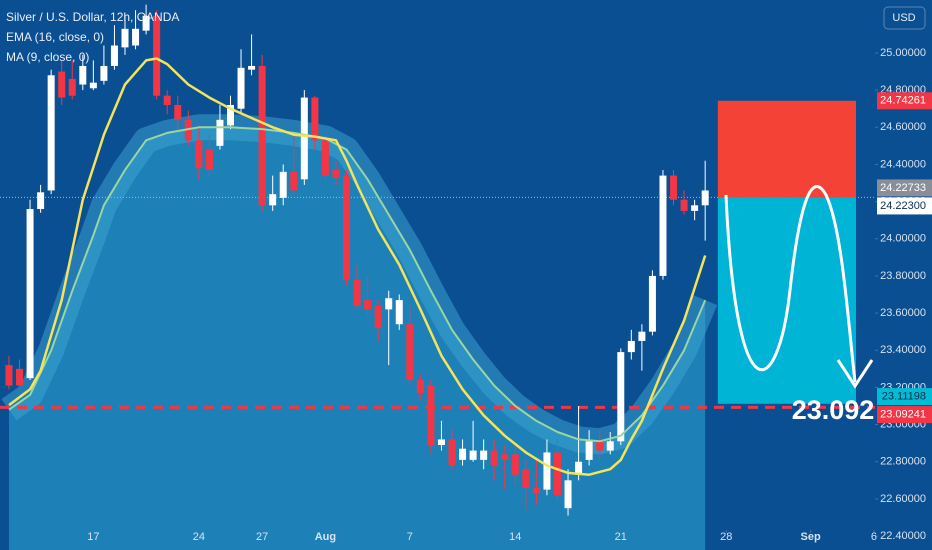 The height and width of the screenshot is (550, 932). Describe the element at coordinates (903, 350) in the screenshot. I see `y-tick-label: 23.40000` at that location.